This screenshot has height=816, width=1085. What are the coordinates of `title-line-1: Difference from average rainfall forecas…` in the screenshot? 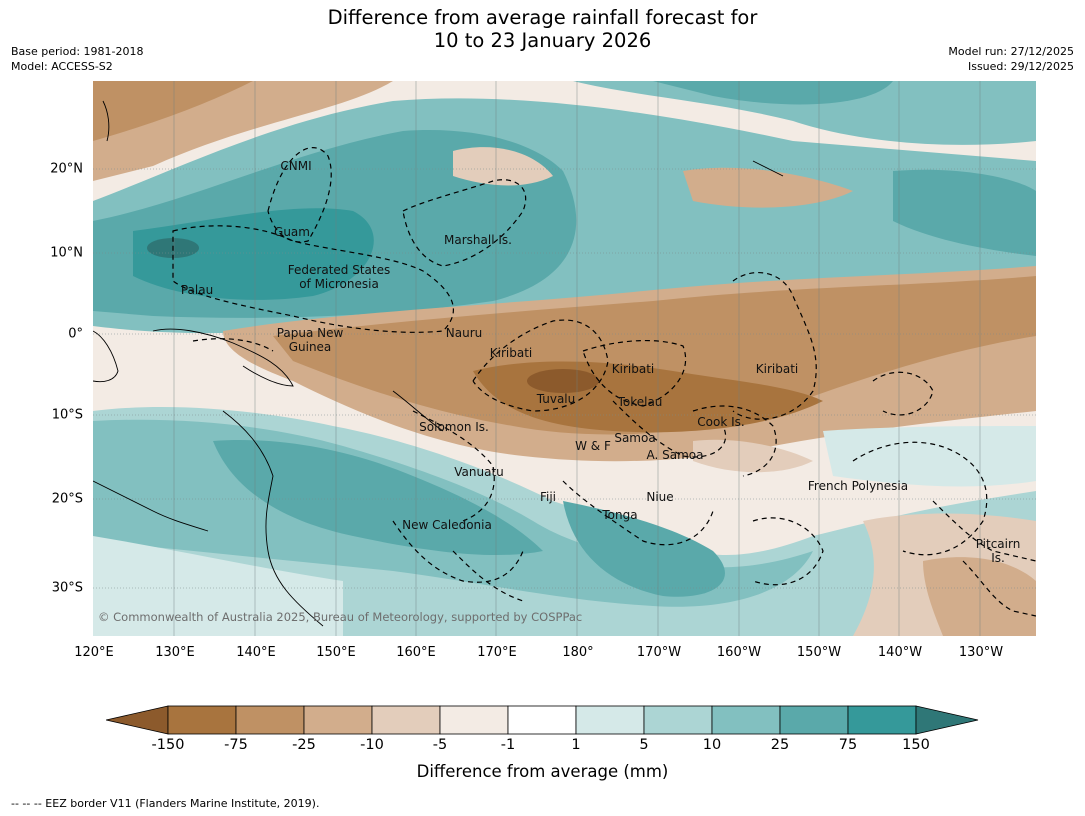 It's located at (542, 17).